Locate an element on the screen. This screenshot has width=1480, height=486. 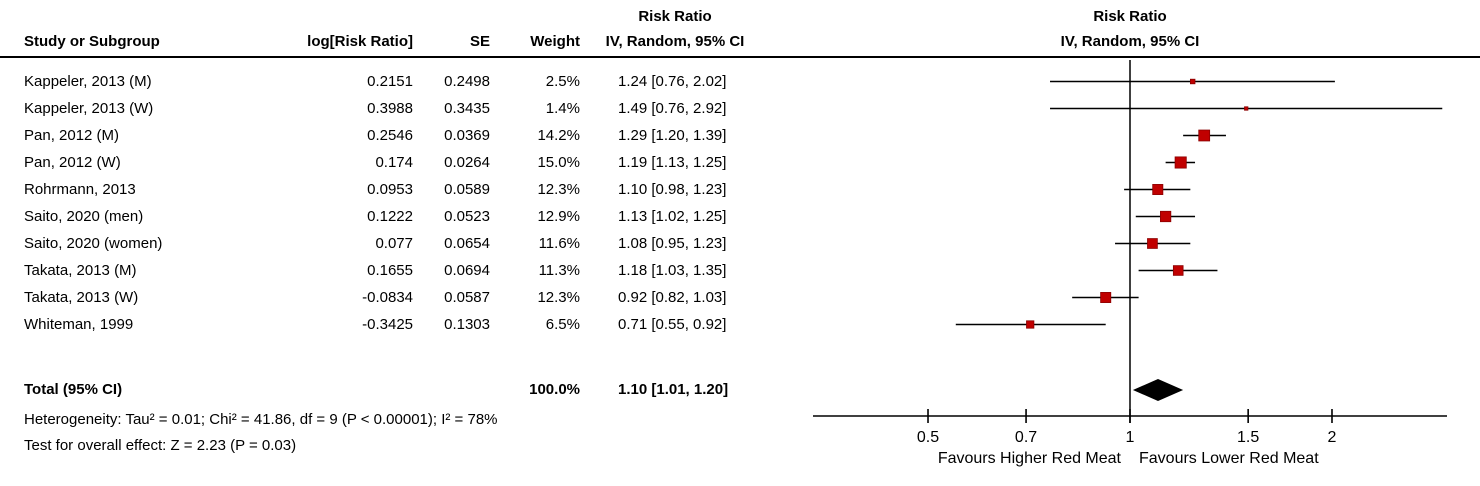
effect-measure-header-left: Risk Ratio is located at coordinates (675, 16).